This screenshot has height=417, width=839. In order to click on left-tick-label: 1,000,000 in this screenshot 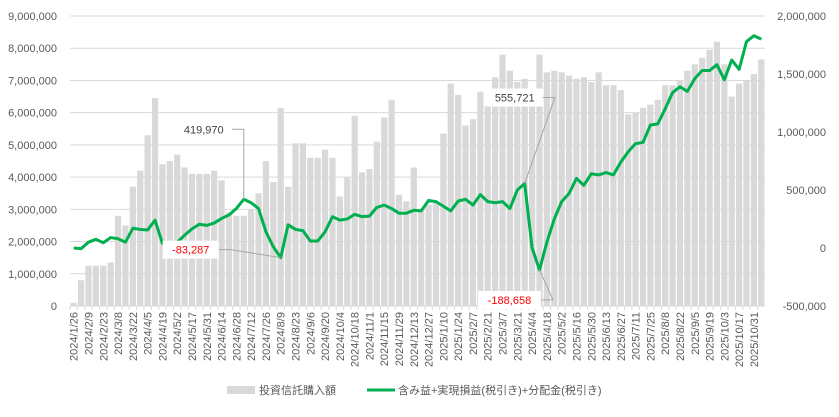, I will do `click(32, 275)`.